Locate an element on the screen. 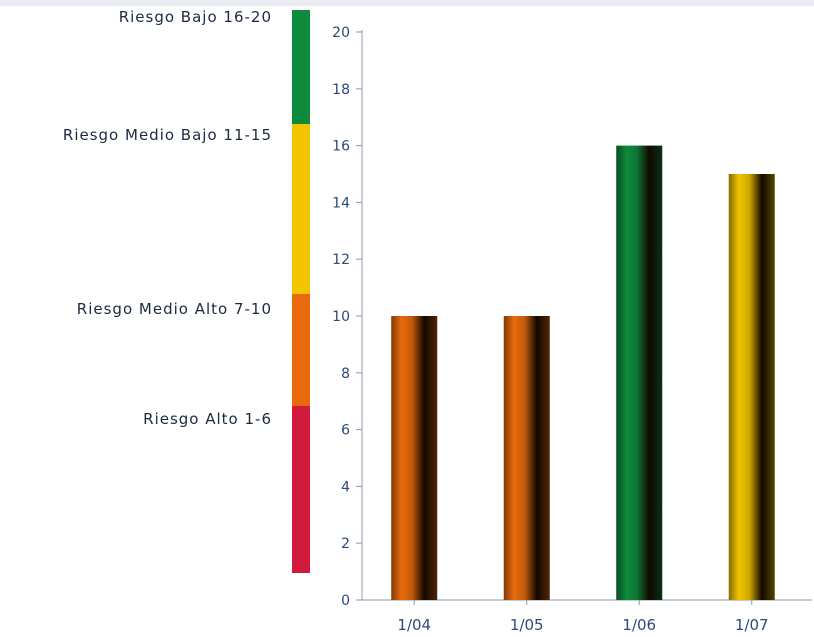 This screenshot has height=637, width=814. x-tick-label: 1/06 is located at coordinates (639, 625).